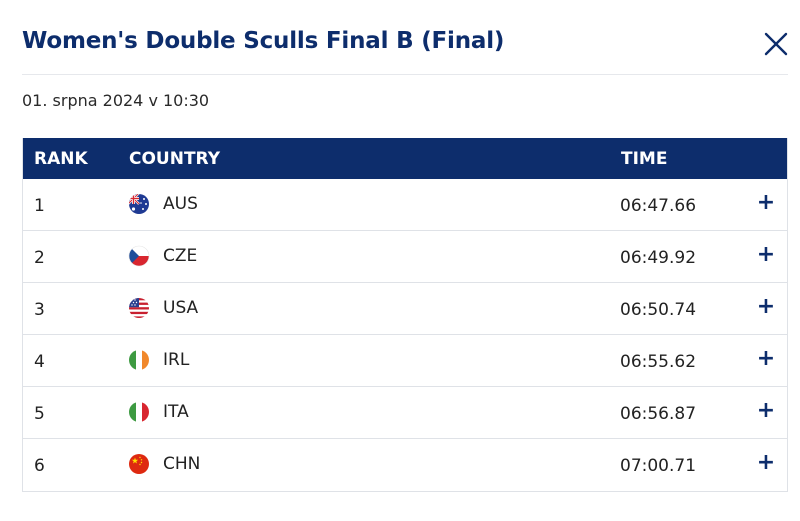  I want to click on usa-flag-icon, so click(139, 308).